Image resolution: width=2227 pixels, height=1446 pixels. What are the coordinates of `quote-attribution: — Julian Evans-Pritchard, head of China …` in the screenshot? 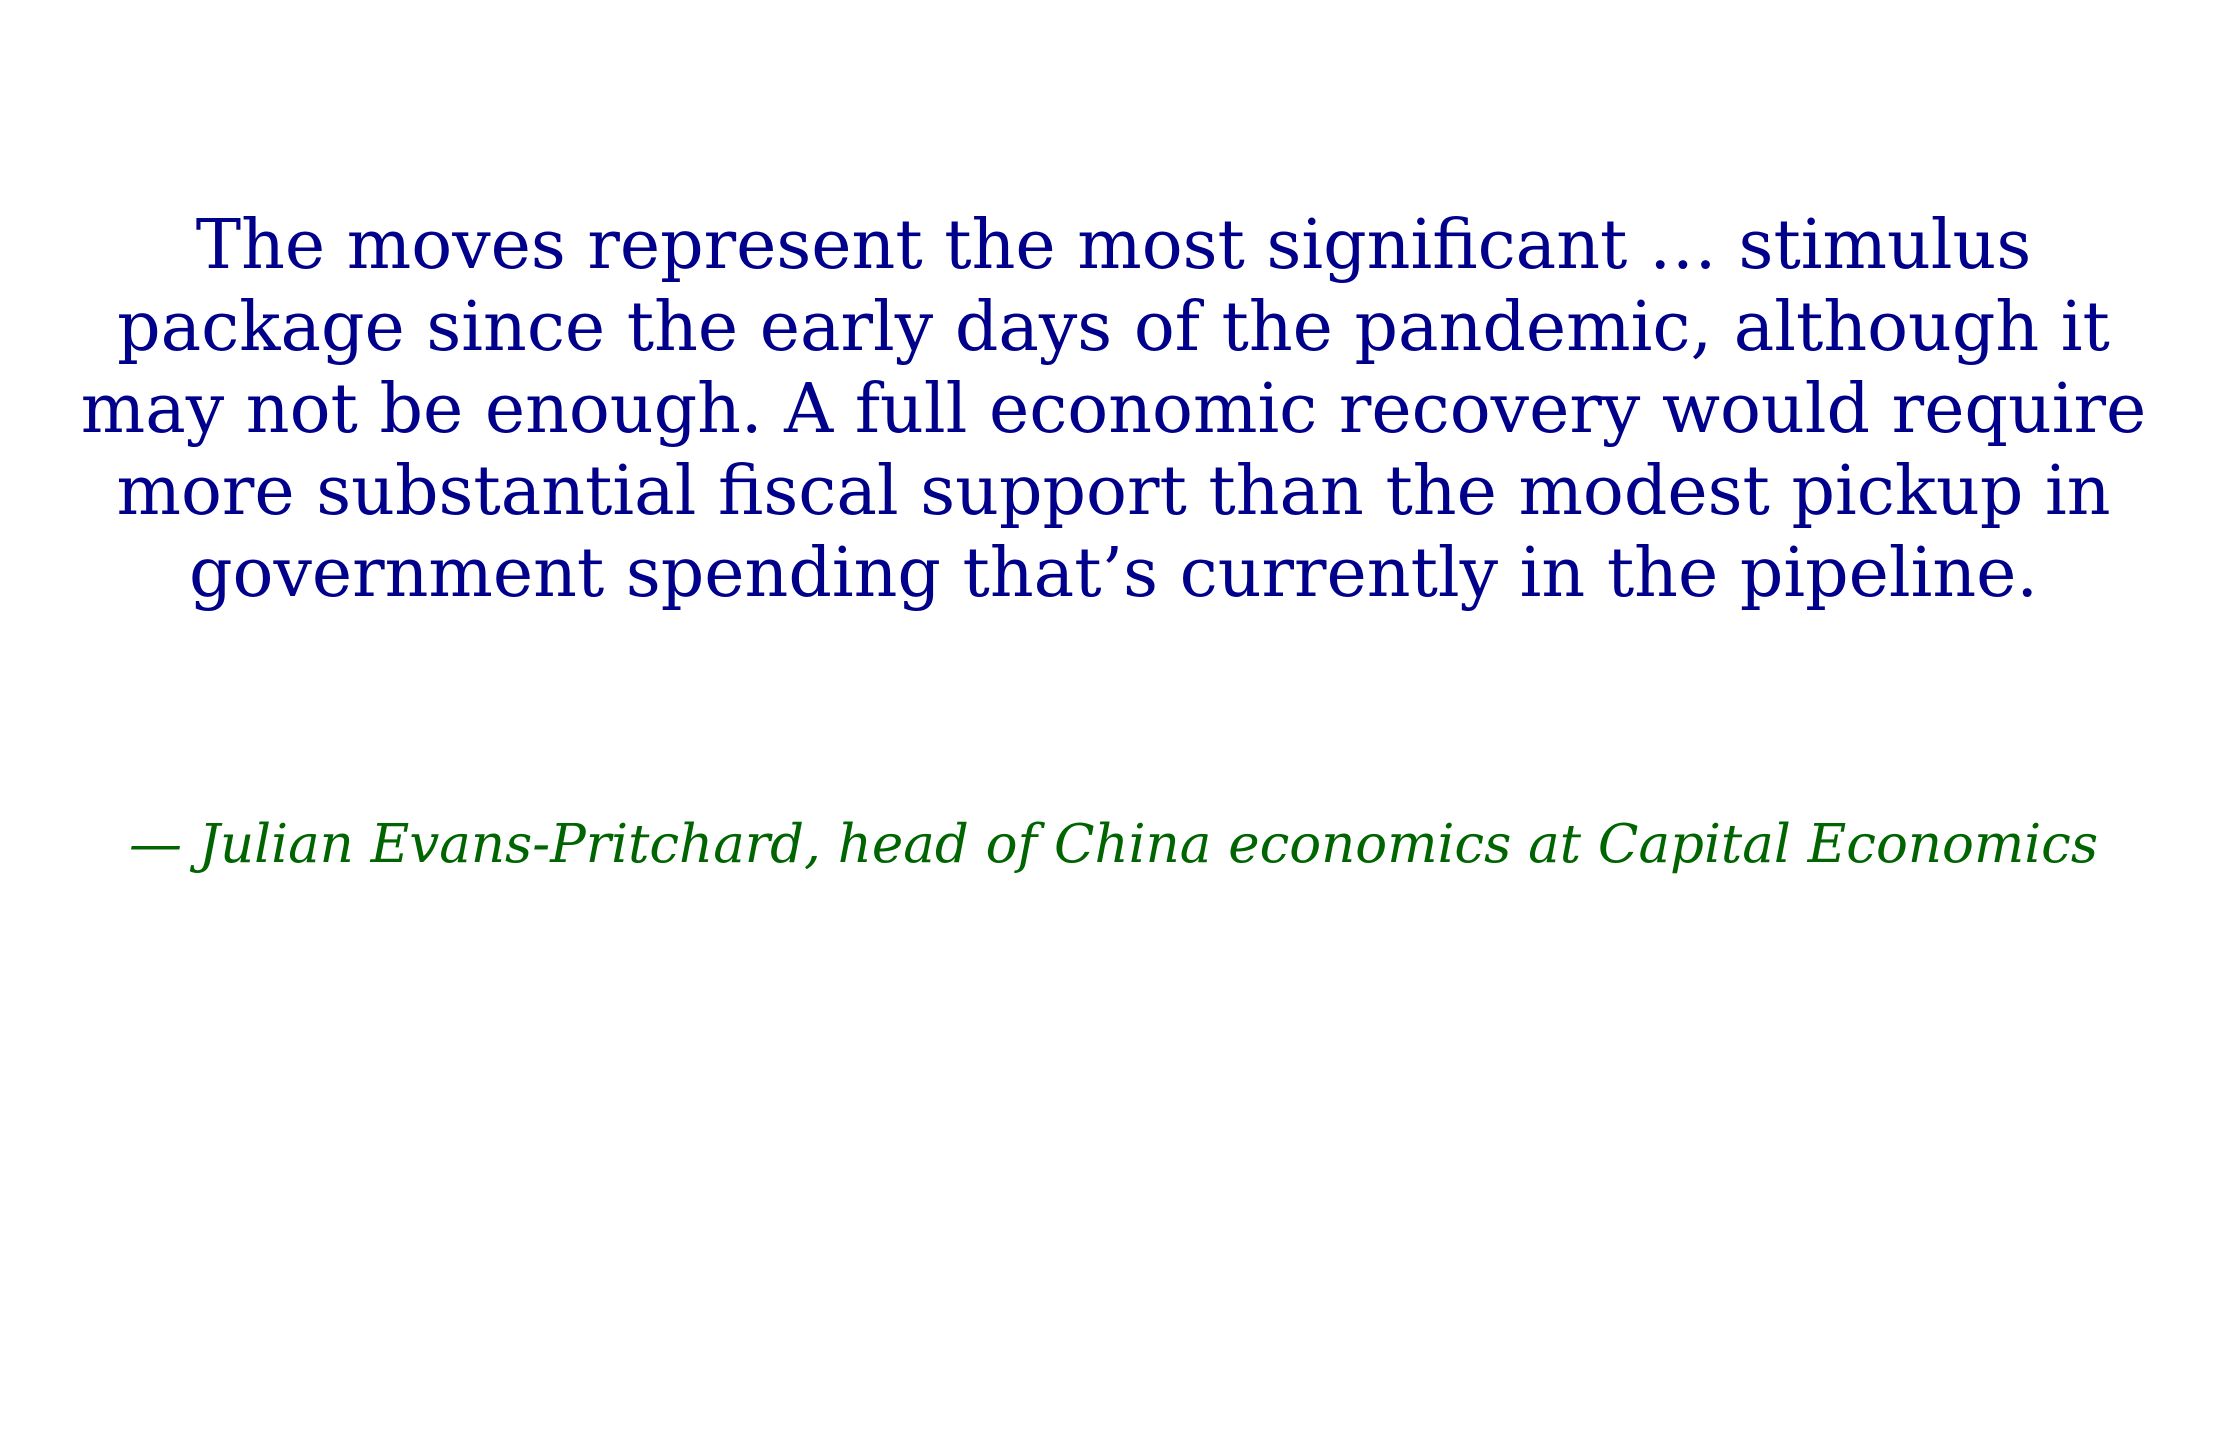 It's located at (1113, 844).